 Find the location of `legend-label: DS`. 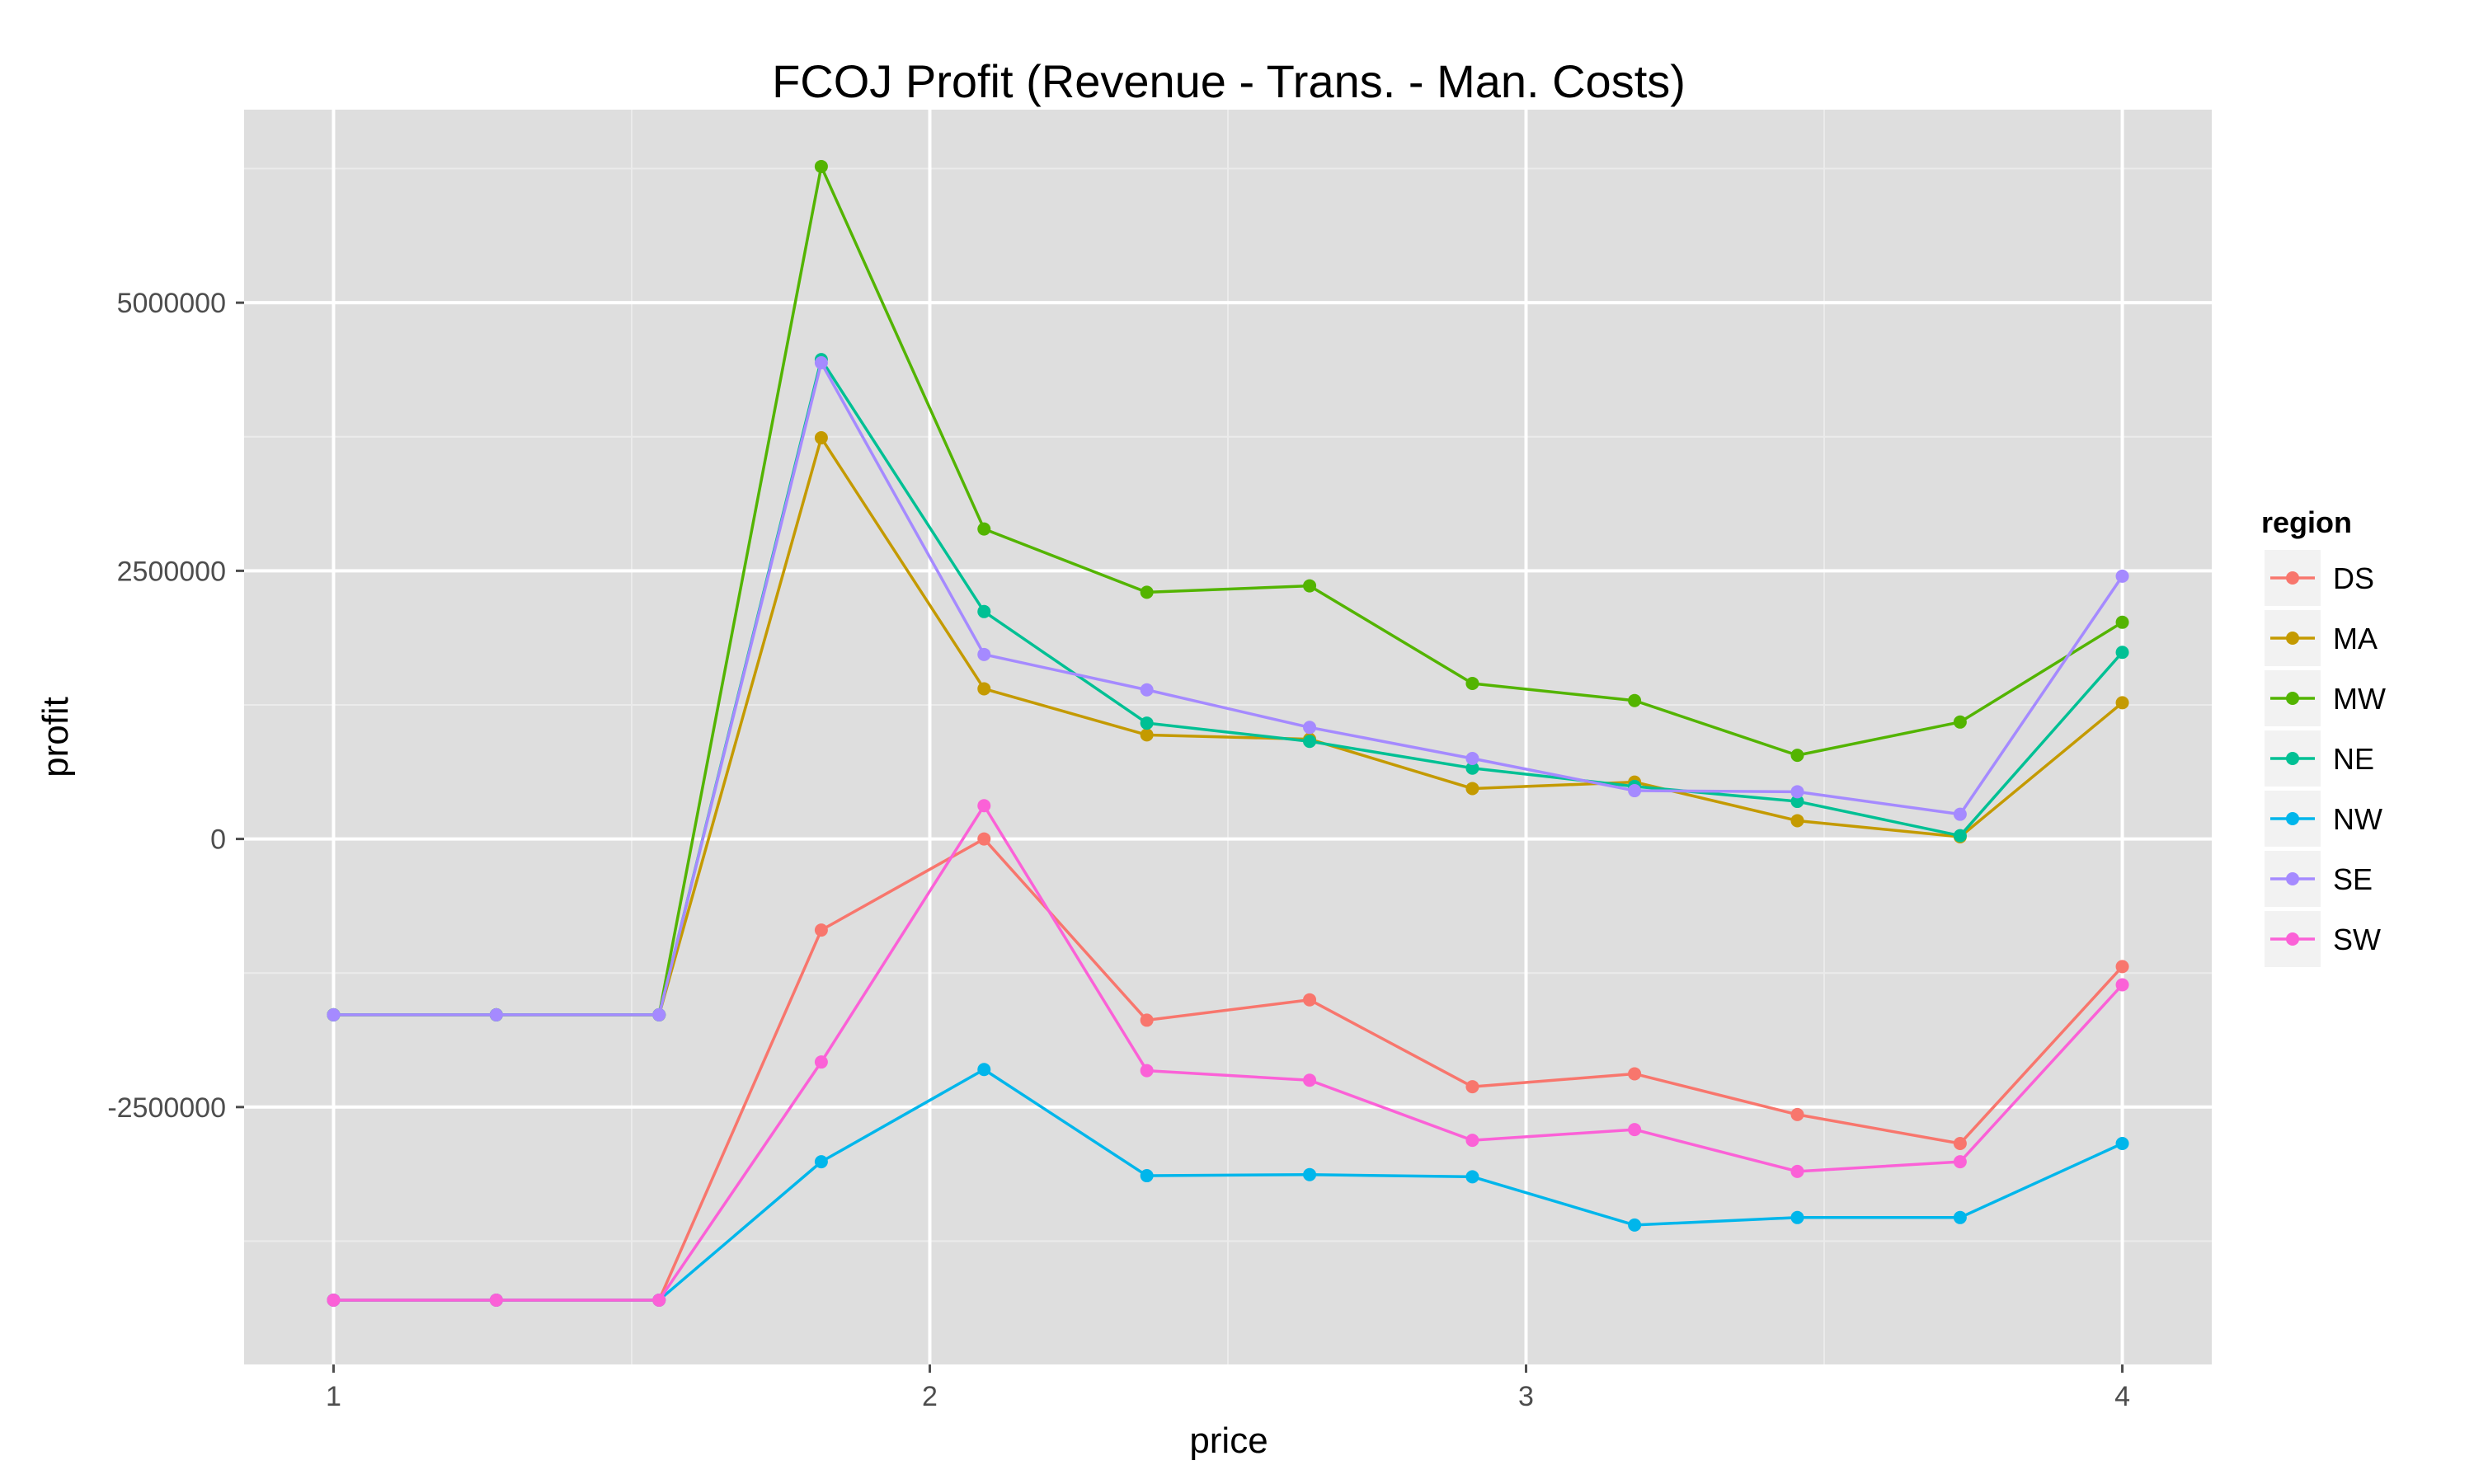

legend-label: DS is located at coordinates (2353, 578).